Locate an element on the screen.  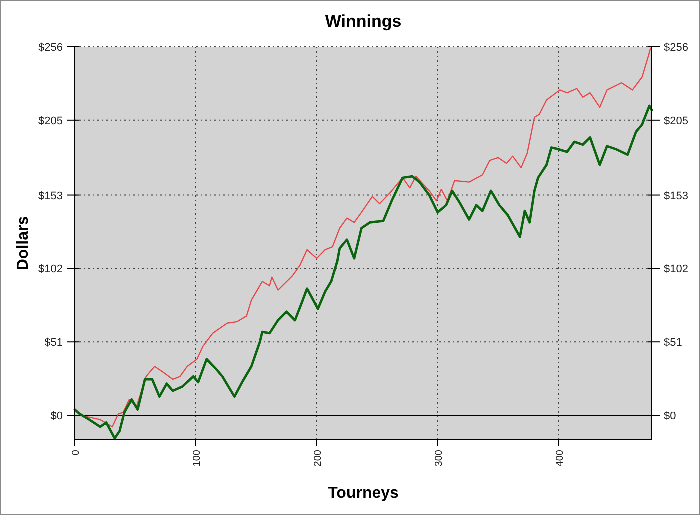
y-tick-label: $205 is located at coordinates (50, 121).